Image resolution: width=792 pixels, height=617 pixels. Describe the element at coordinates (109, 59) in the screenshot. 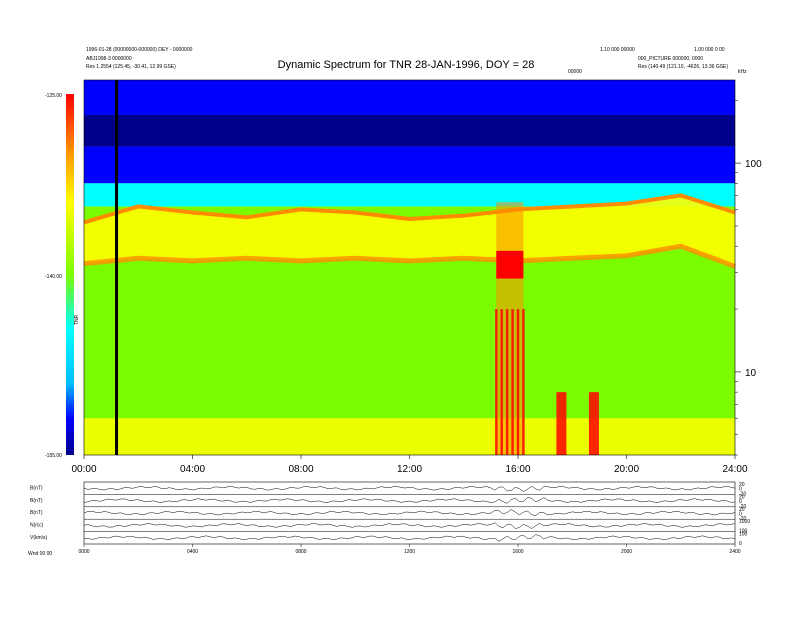

I see `header-left-line2: ABJ1998-3 0000000` at that location.